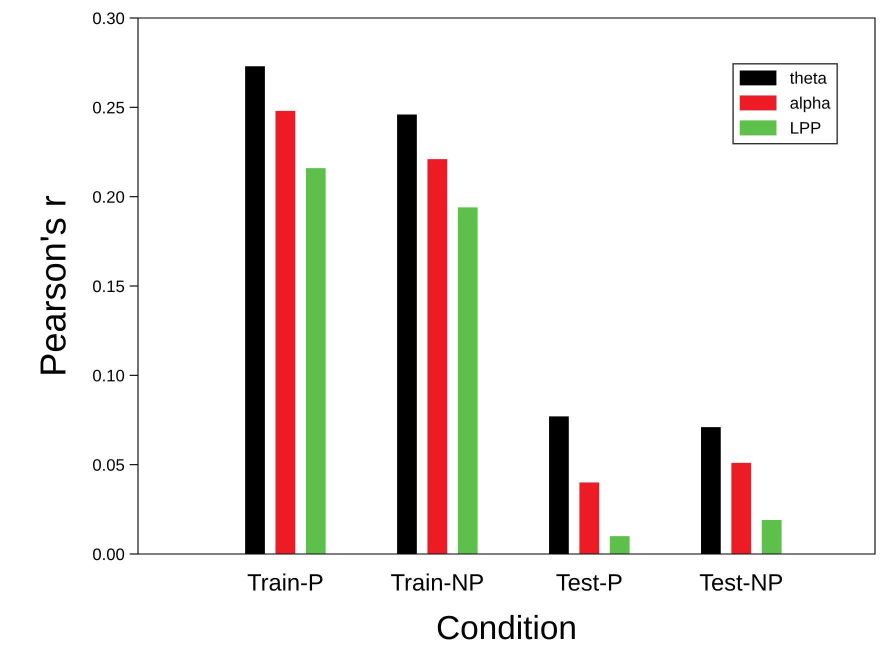 Image resolution: width=890 pixels, height=671 pixels. What do you see at coordinates (741, 582) in the screenshot?
I see `x-tick-label: Test-NP` at bounding box center [741, 582].